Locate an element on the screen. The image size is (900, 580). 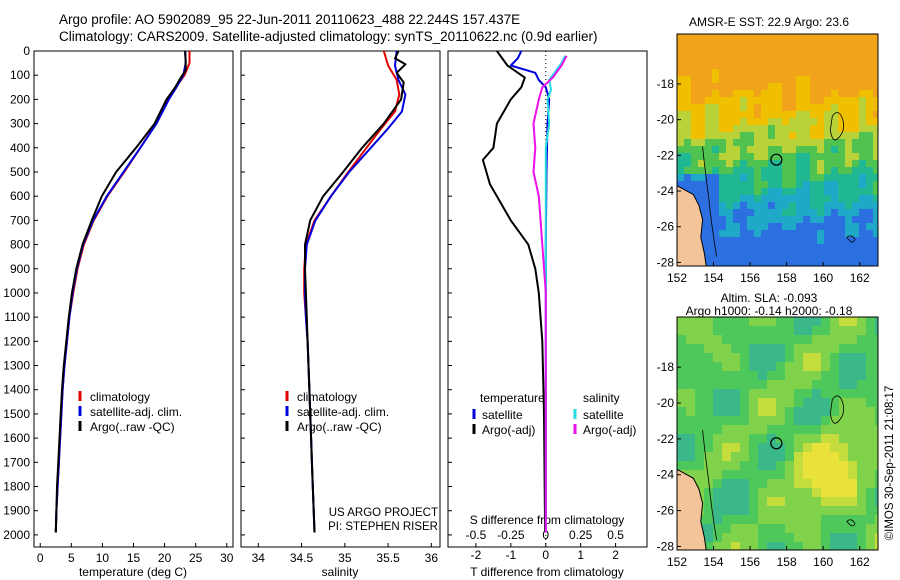
map-x-tick-label: 158 is located at coordinates (787, 278).